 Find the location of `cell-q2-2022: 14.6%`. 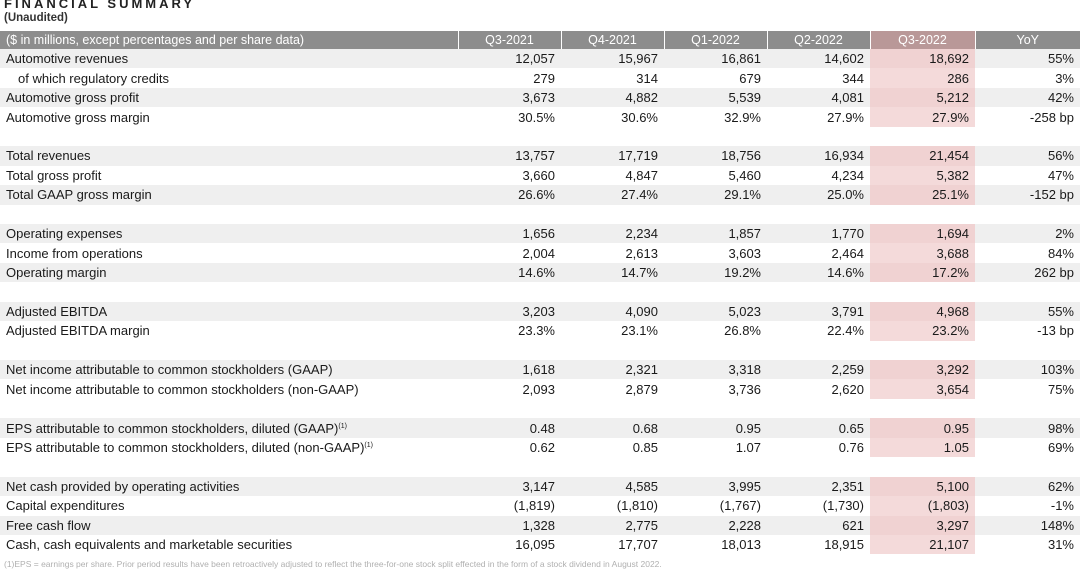

cell-q2-2022: 14.6% is located at coordinates (818, 272).